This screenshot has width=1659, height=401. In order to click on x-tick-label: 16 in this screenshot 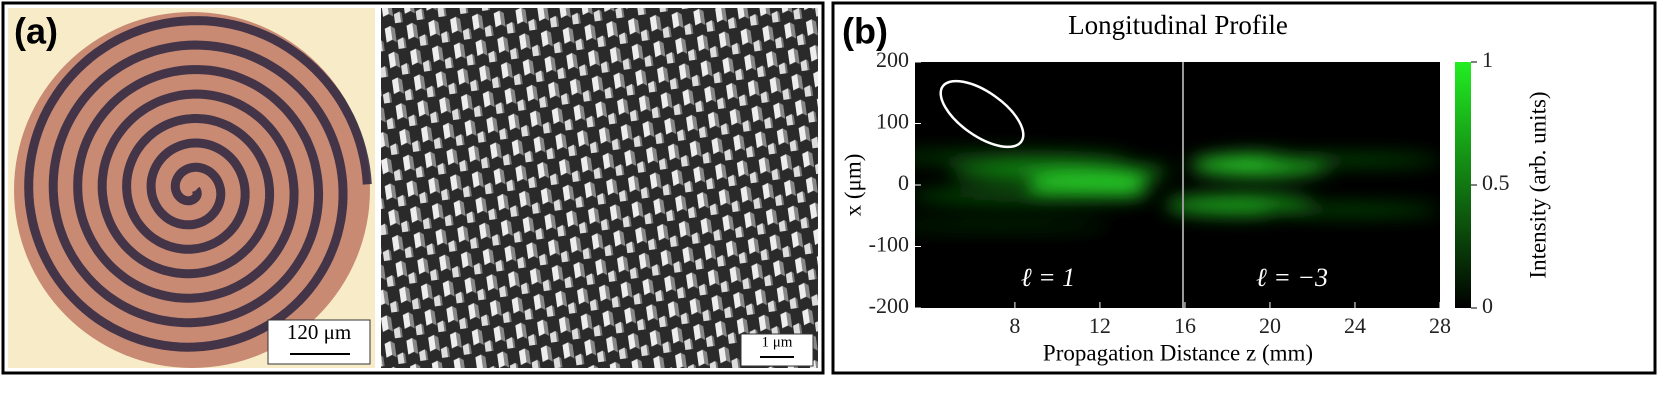, I will do `click(1185, 325)`.